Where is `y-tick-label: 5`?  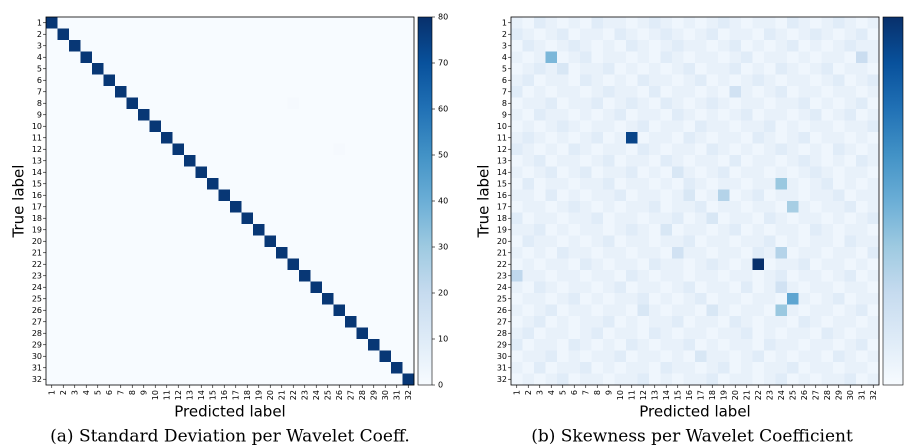
y-tick-label: 5 is located at coordinates (504, 68).